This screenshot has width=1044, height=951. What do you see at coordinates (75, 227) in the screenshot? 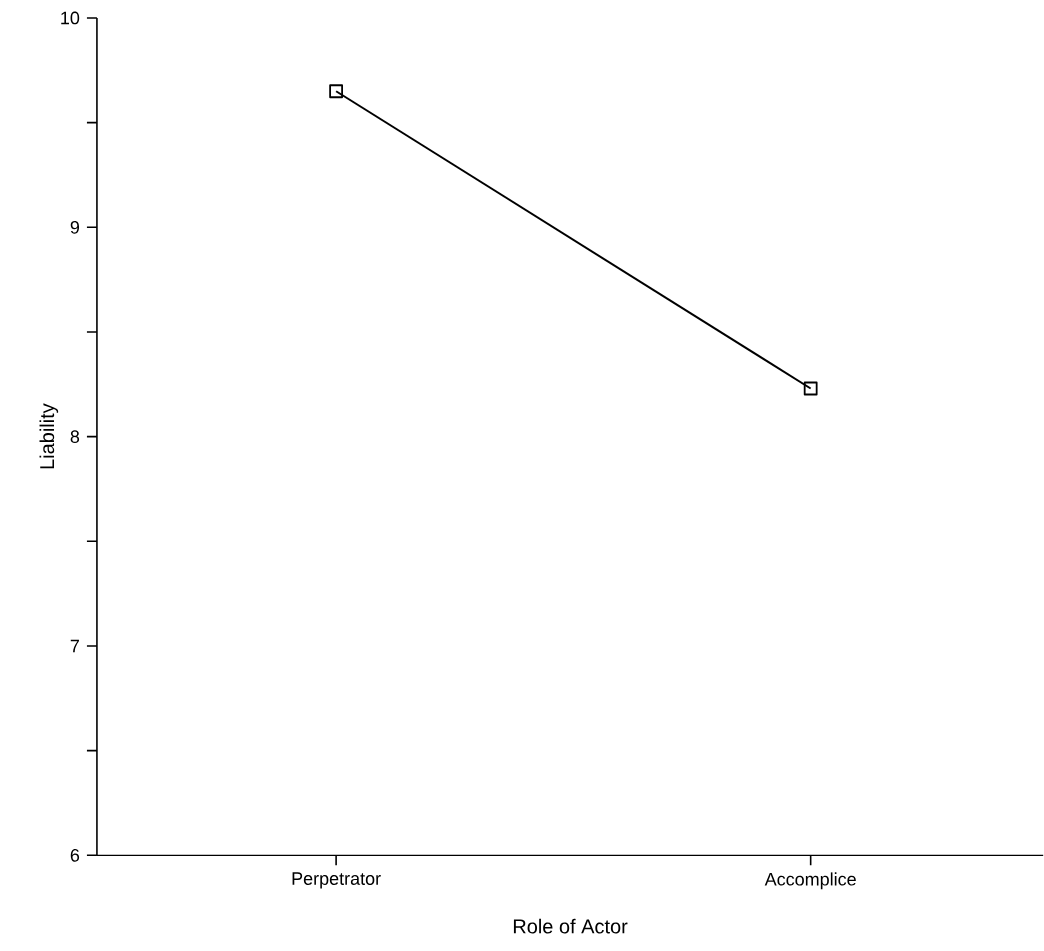
I see `y-tick-label: 9` at bounding box center [75, 227].